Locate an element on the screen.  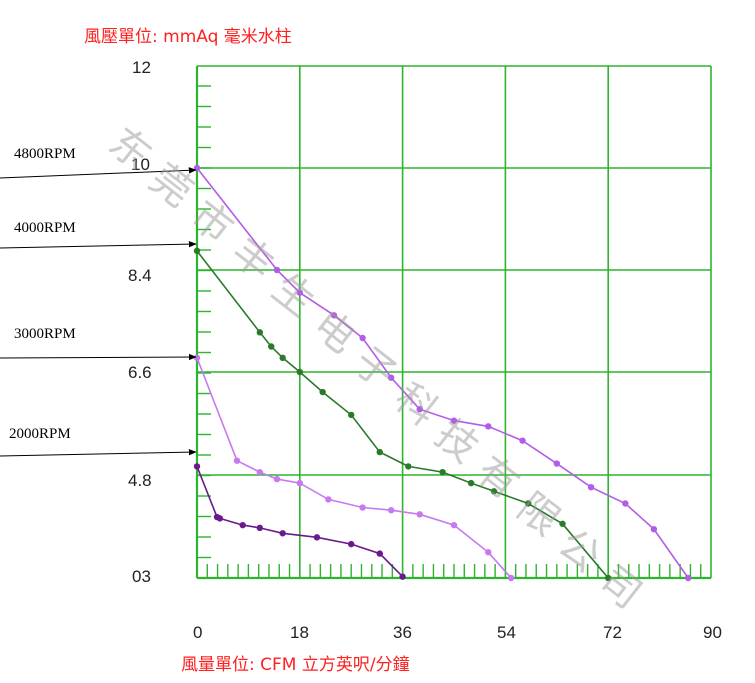
y-tick-label: 12 is located at coordinates (141, 67).